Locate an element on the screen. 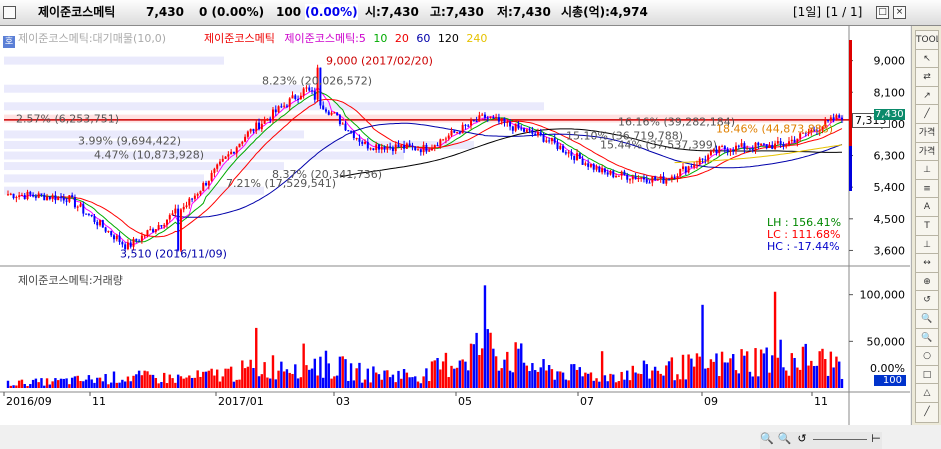 The width and height of the screenshot is (941, 449). zoom-out-icon: 🔍 is located at coordinates (767, 438).